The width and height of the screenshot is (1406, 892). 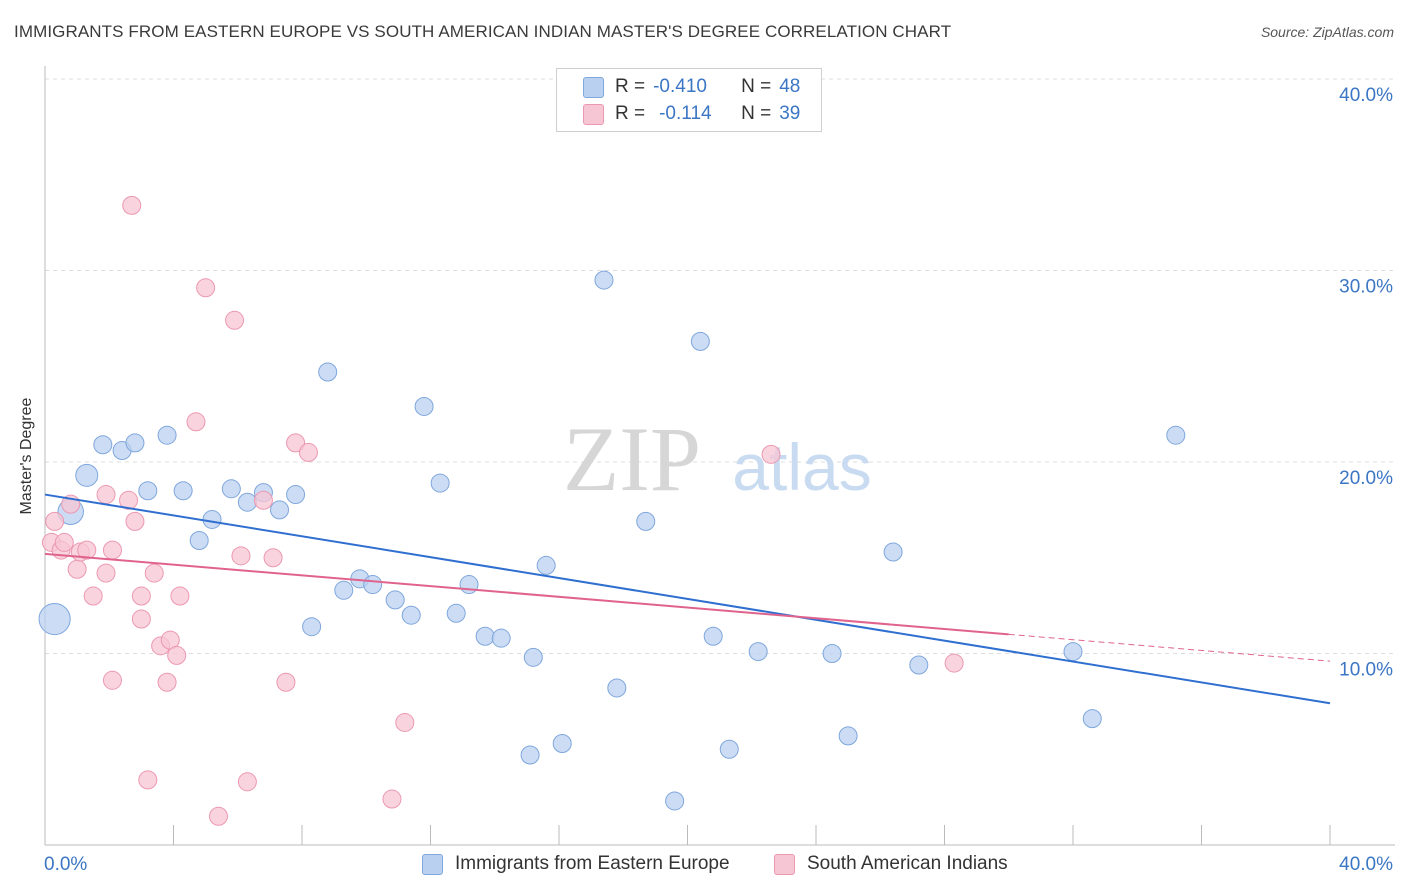 I want to click on n-value-pink: 39, so click(x=790, y=113).